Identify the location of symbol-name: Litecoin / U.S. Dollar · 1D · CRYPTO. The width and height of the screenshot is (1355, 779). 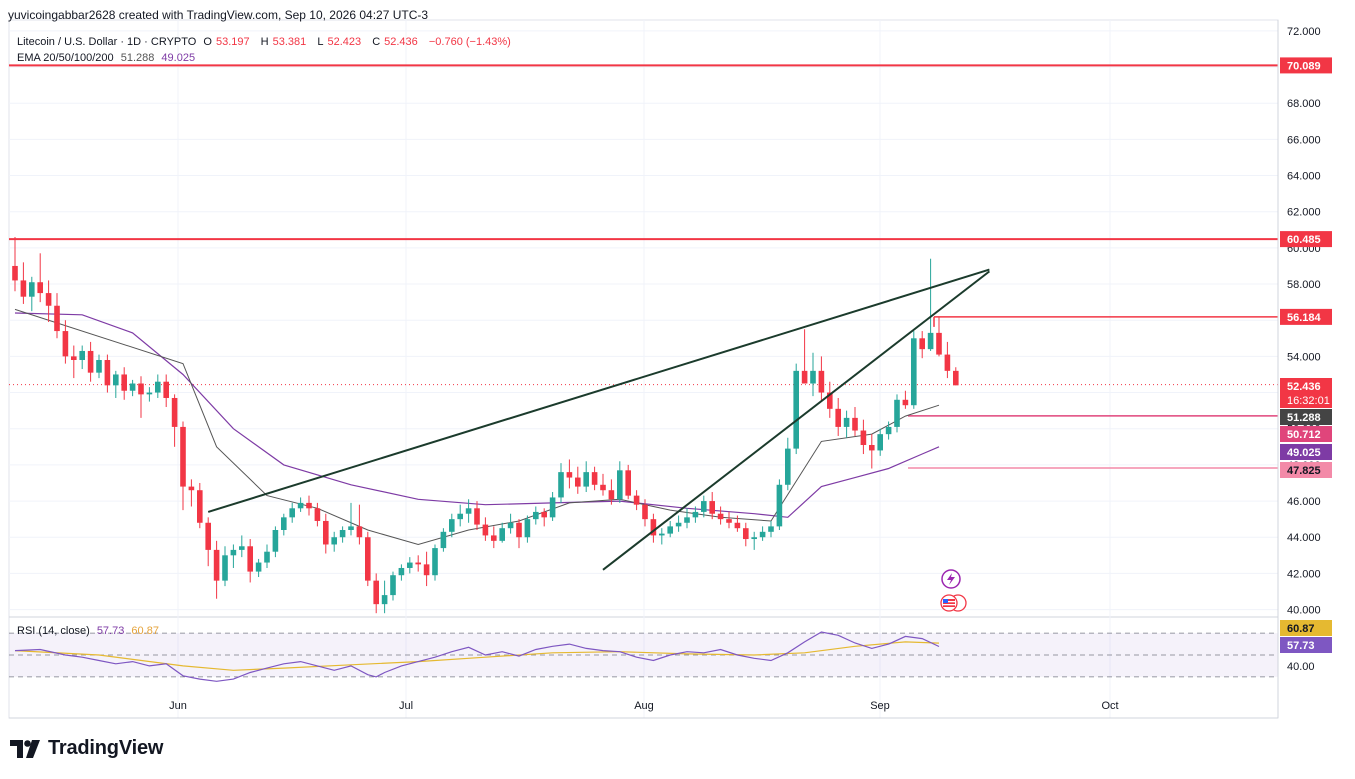
(107, 42).